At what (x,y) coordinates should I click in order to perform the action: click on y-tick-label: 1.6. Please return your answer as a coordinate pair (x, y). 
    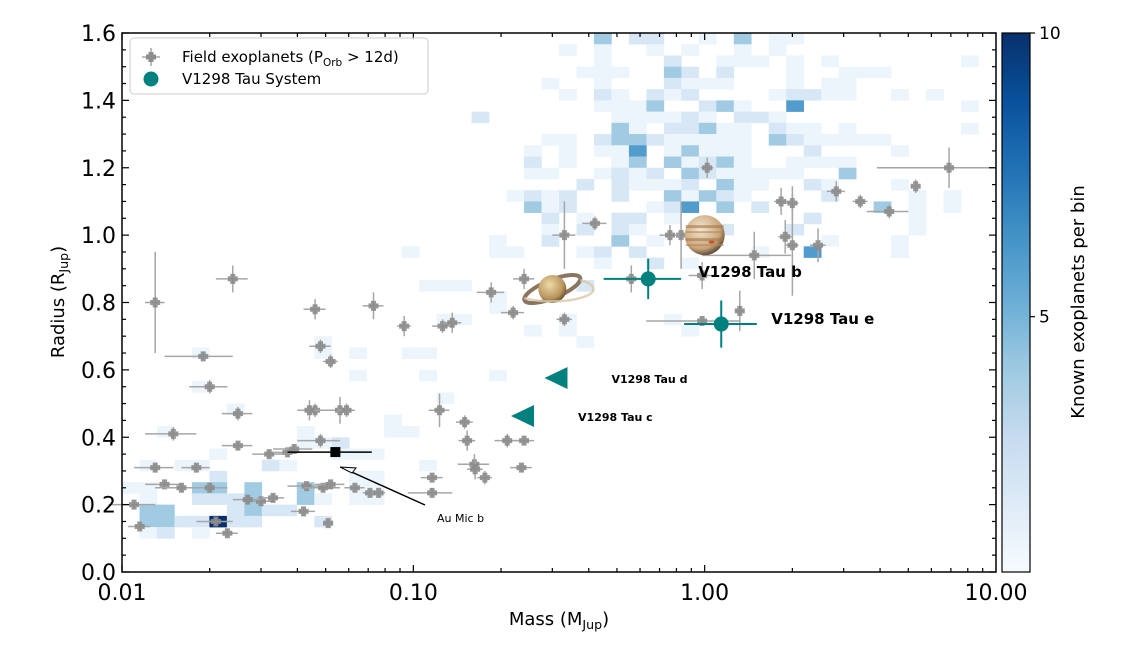
    Looking at the image, I should click on (98, 34).